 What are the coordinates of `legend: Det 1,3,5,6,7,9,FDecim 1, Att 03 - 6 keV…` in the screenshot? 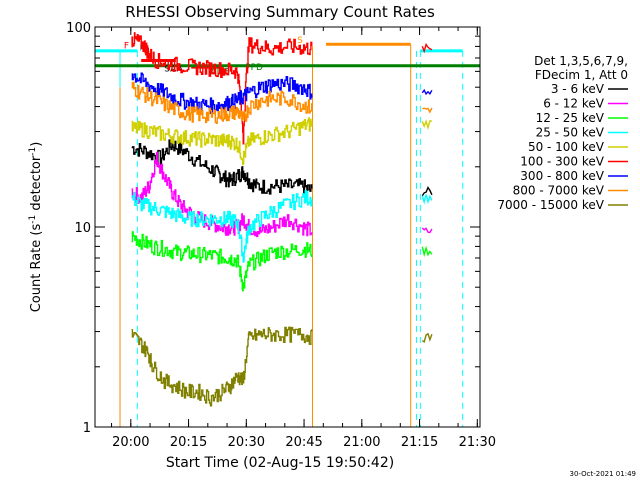 It's located at (562, 133).